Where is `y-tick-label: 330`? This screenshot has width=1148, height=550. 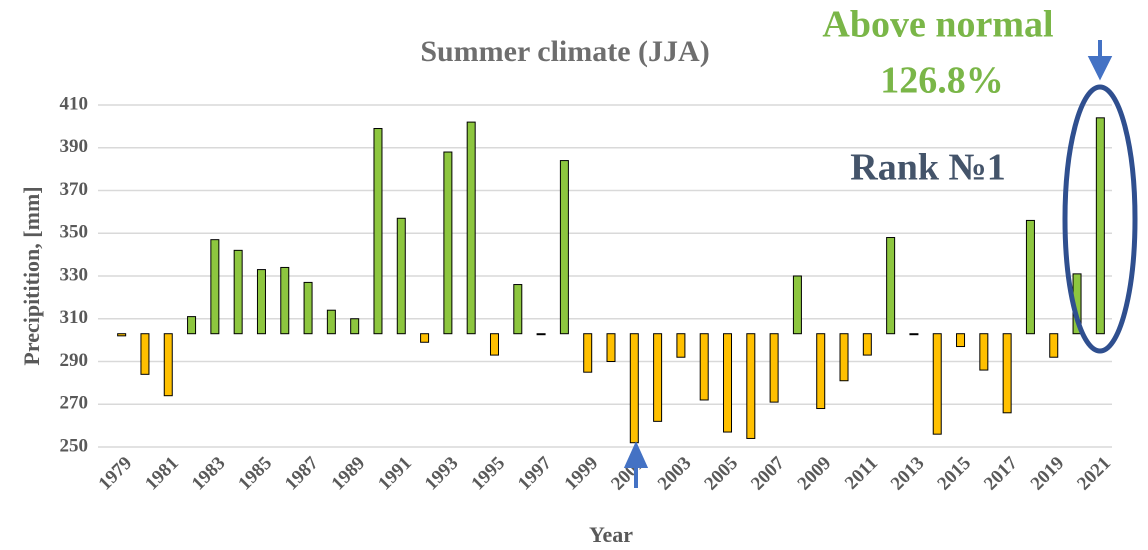
y-tick-label: 330 is located at coordinates (74, 274).